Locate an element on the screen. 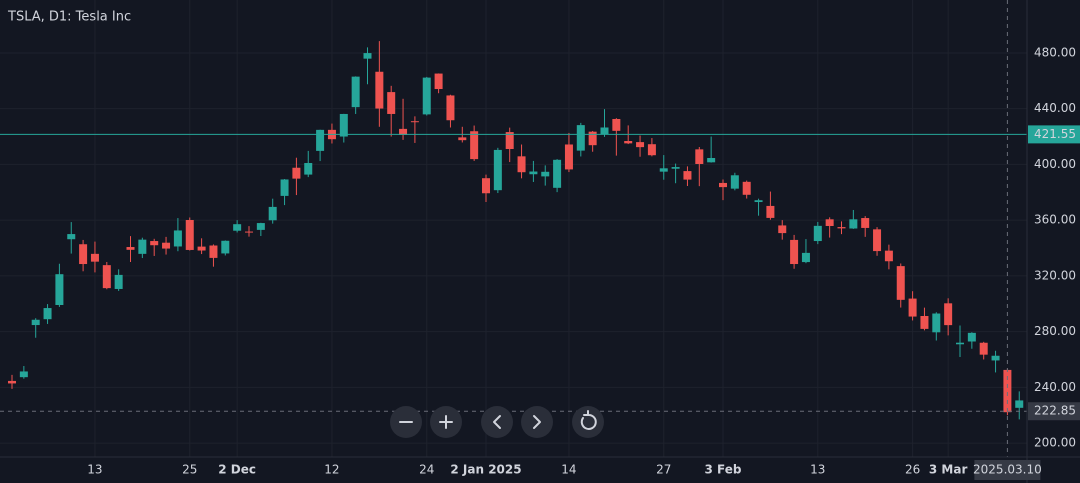 This screenshot has height=483, width=1080. nav-buttons is located at coordinates (497, 422).